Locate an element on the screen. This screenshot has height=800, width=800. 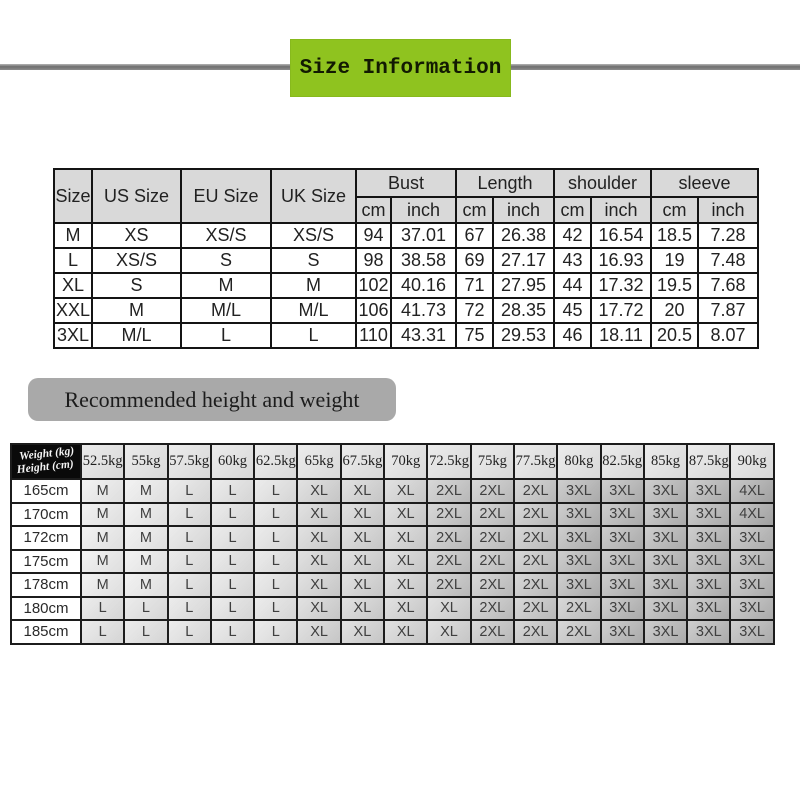
size-table-col-header: US Size is located at coordinates (136, 196).